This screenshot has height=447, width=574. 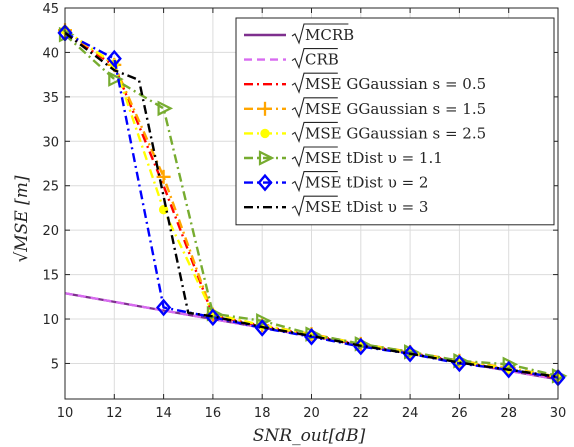 I want to click on x-tick-label: 28, so click(x=508, y=413).